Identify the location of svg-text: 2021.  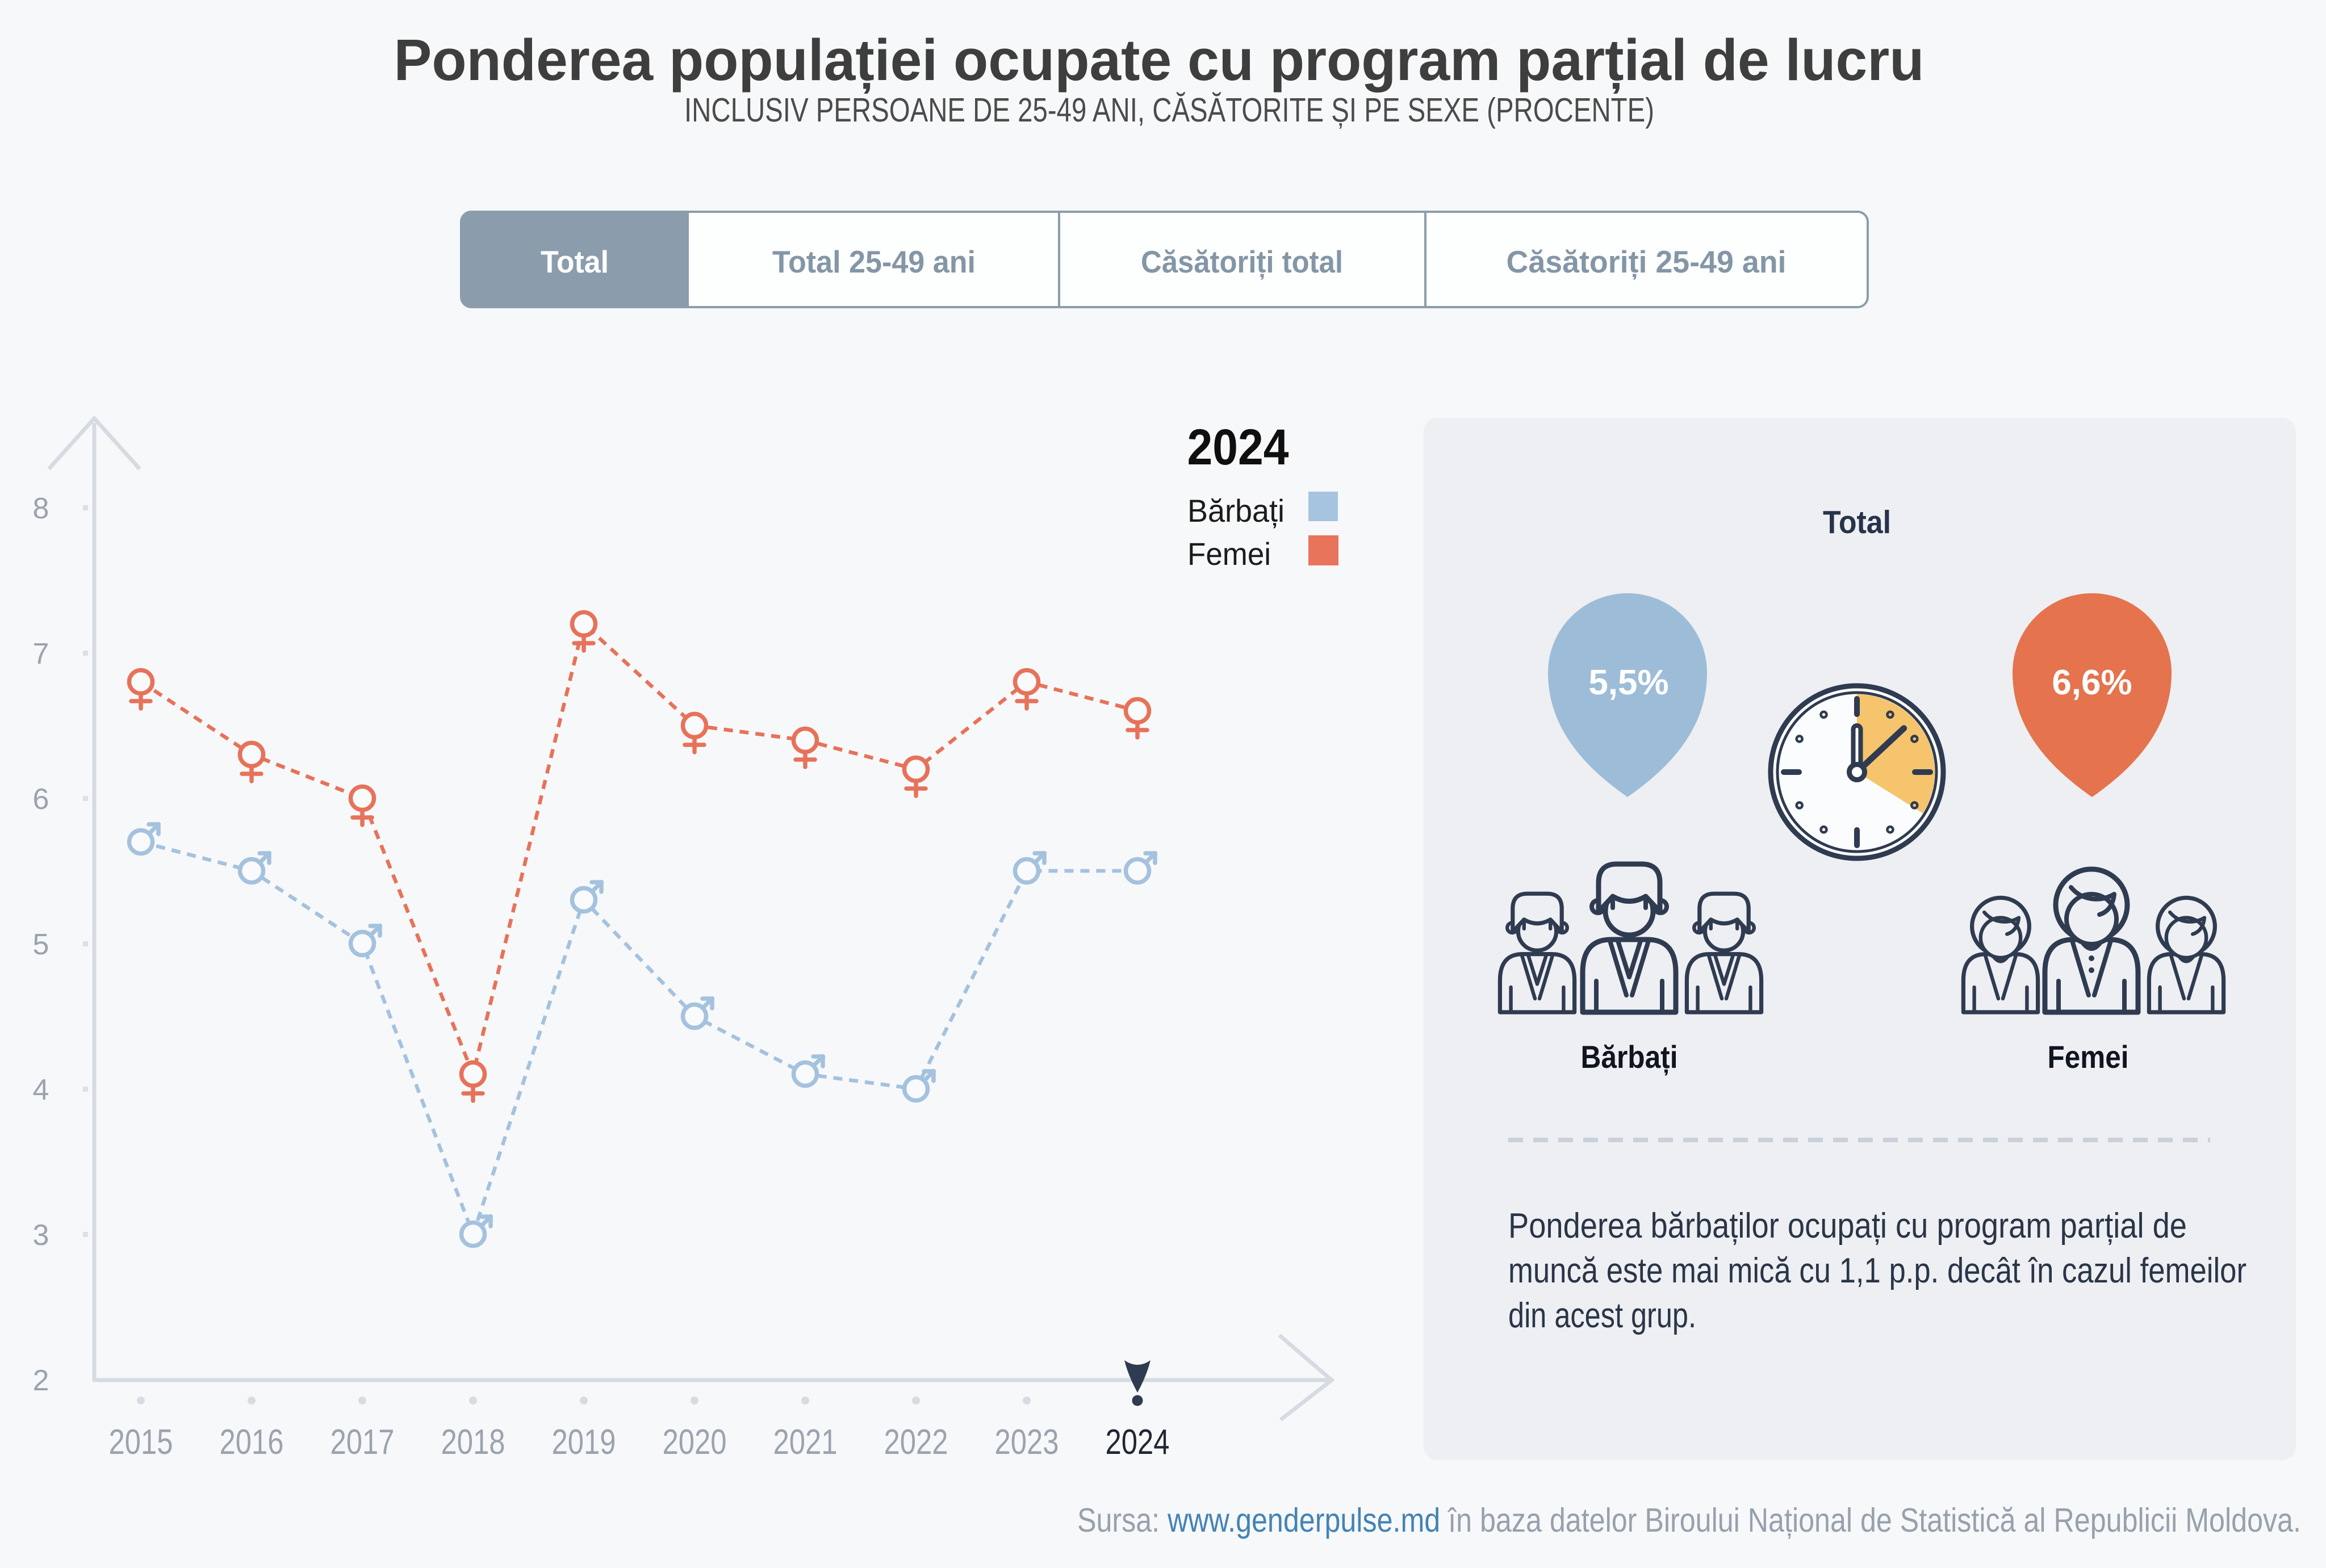
(806, 1442).